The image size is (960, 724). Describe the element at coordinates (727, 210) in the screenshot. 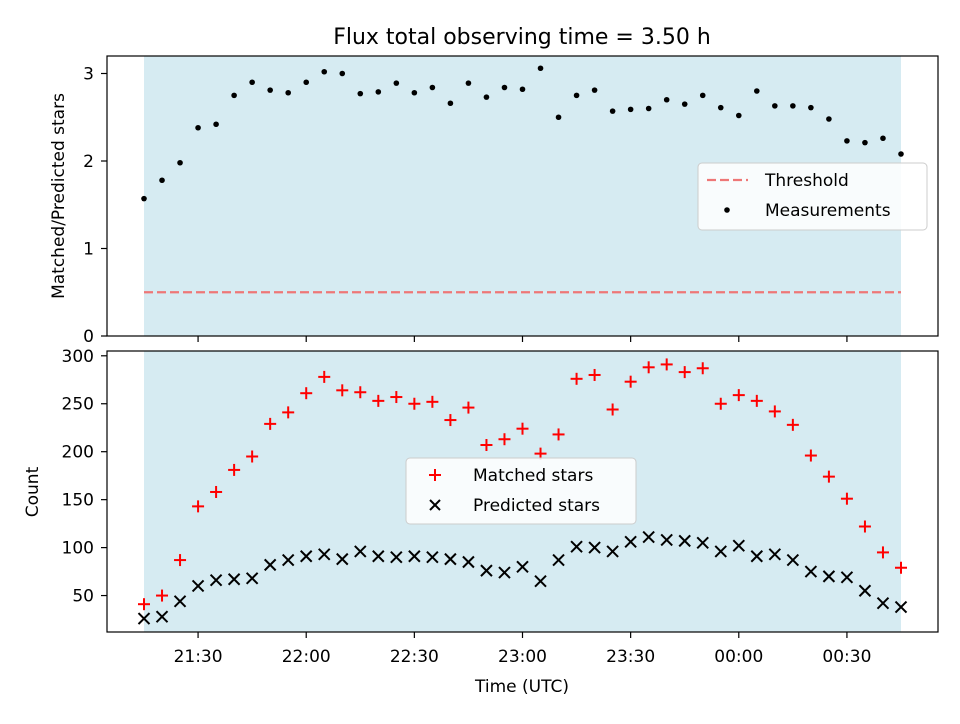

I see `legend-measurements-swatch` at that location.